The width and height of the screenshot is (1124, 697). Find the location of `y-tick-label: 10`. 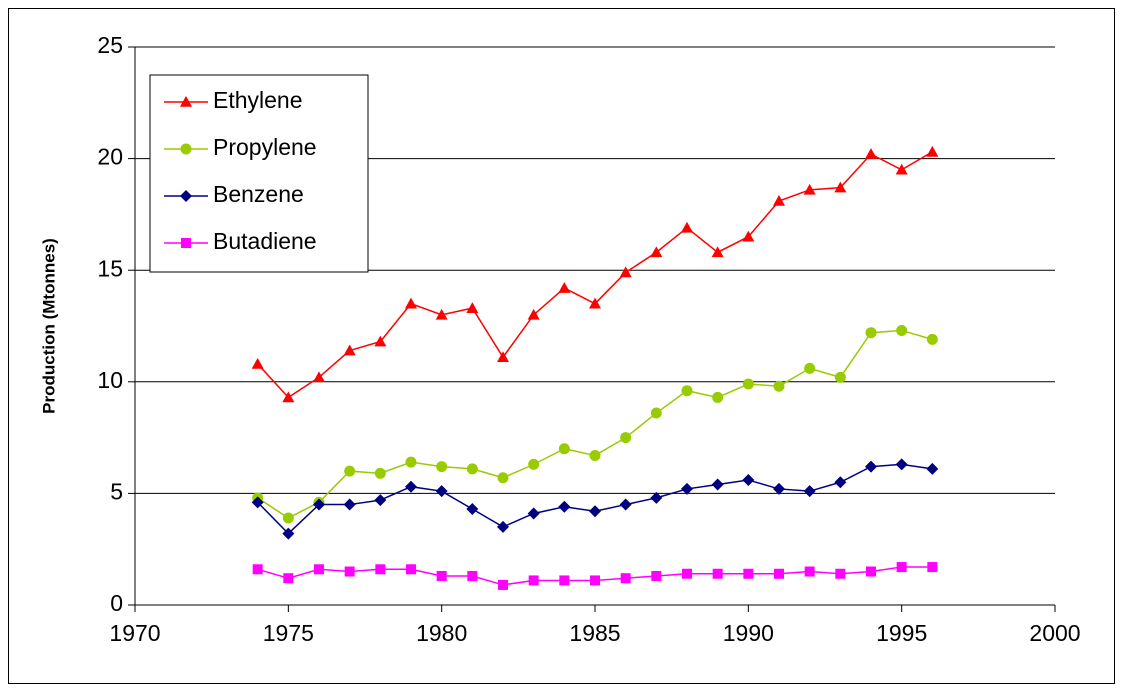

y-tick-label: 10 is located at coordinates (110, 380).